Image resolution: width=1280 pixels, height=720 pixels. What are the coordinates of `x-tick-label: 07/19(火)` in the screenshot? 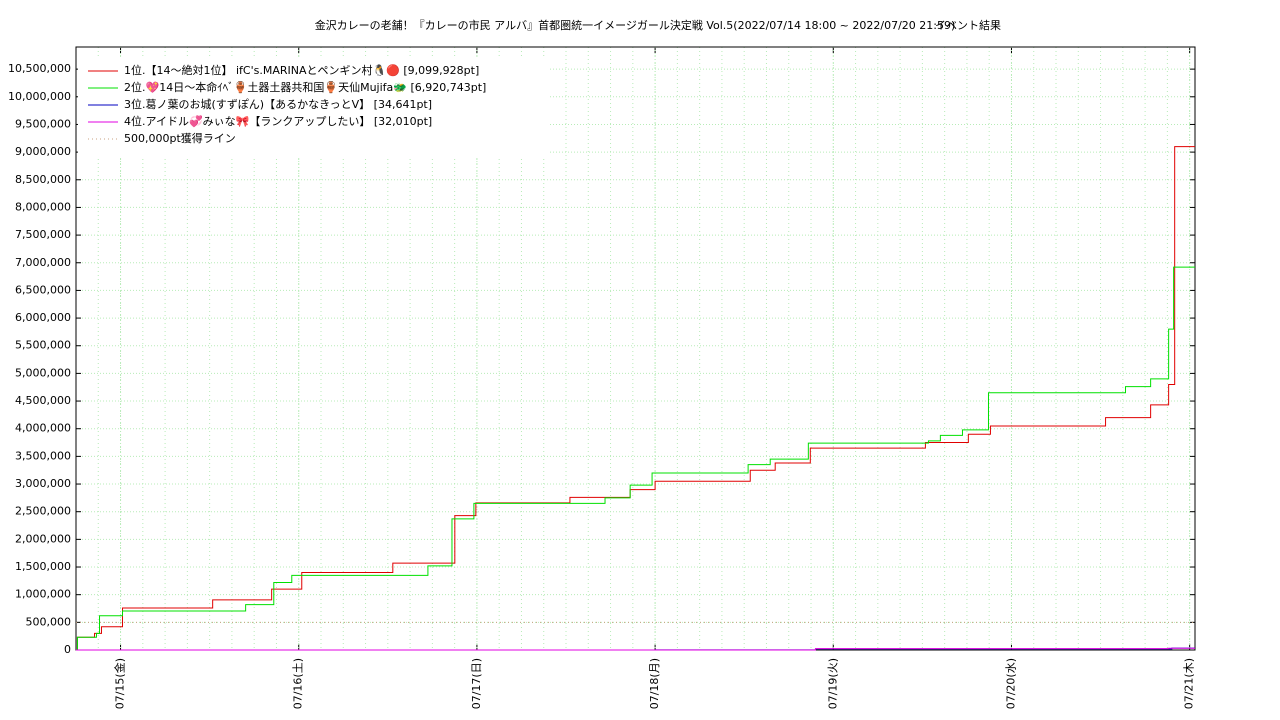 It's located at (832, 683).